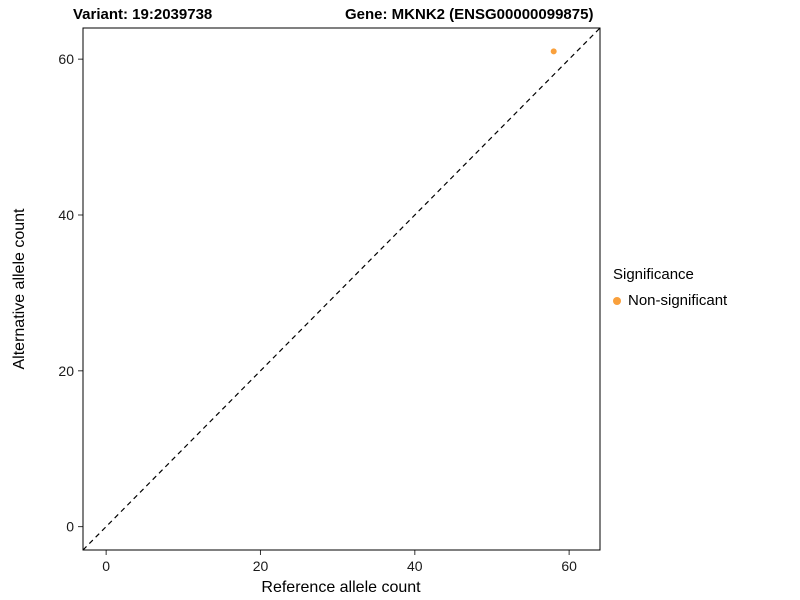  What do you see at coordinates (70, 527) in the screenshot?
I see `y-tick-label: 0` at bounding box center [70, 527].